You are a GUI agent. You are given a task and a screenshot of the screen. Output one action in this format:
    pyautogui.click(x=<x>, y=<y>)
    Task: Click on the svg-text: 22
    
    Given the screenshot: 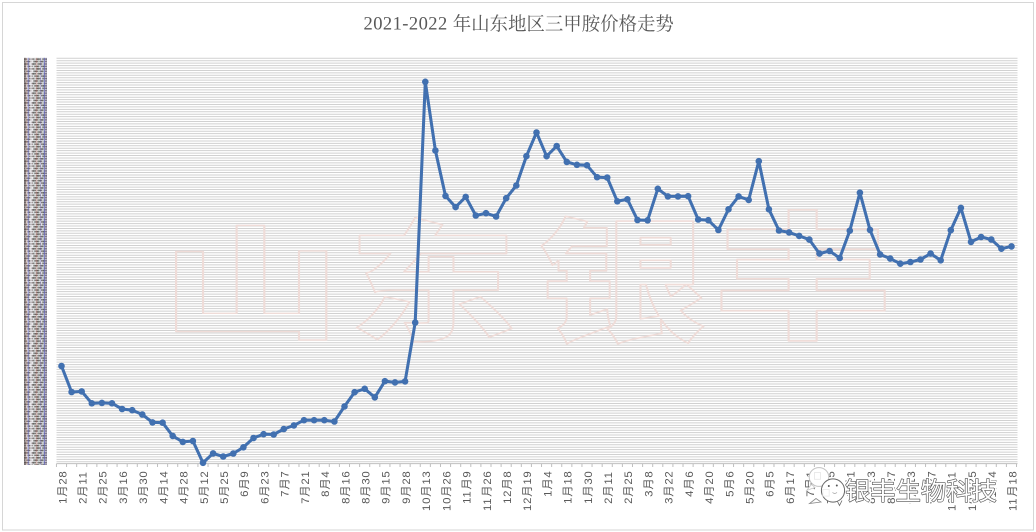 What is the action you would take?
    pyautogui.click(x=670, y=478)
    